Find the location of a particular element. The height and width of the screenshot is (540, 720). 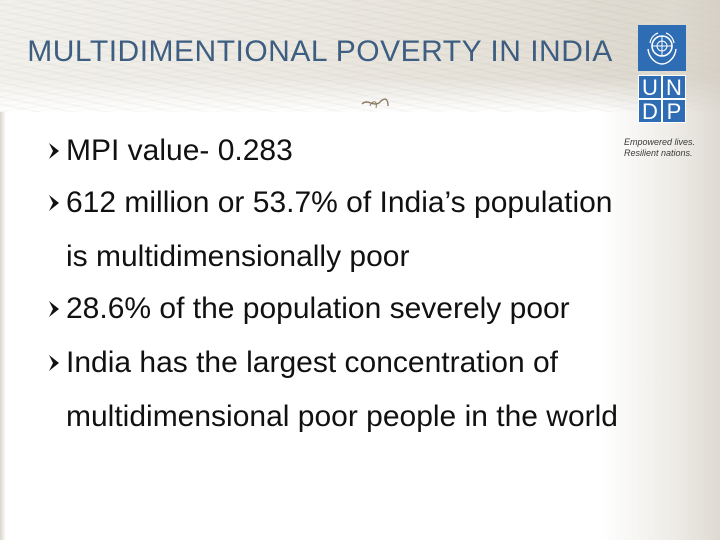

tagline-line-1: Empowered lives. is located at coordinates (660, 142).